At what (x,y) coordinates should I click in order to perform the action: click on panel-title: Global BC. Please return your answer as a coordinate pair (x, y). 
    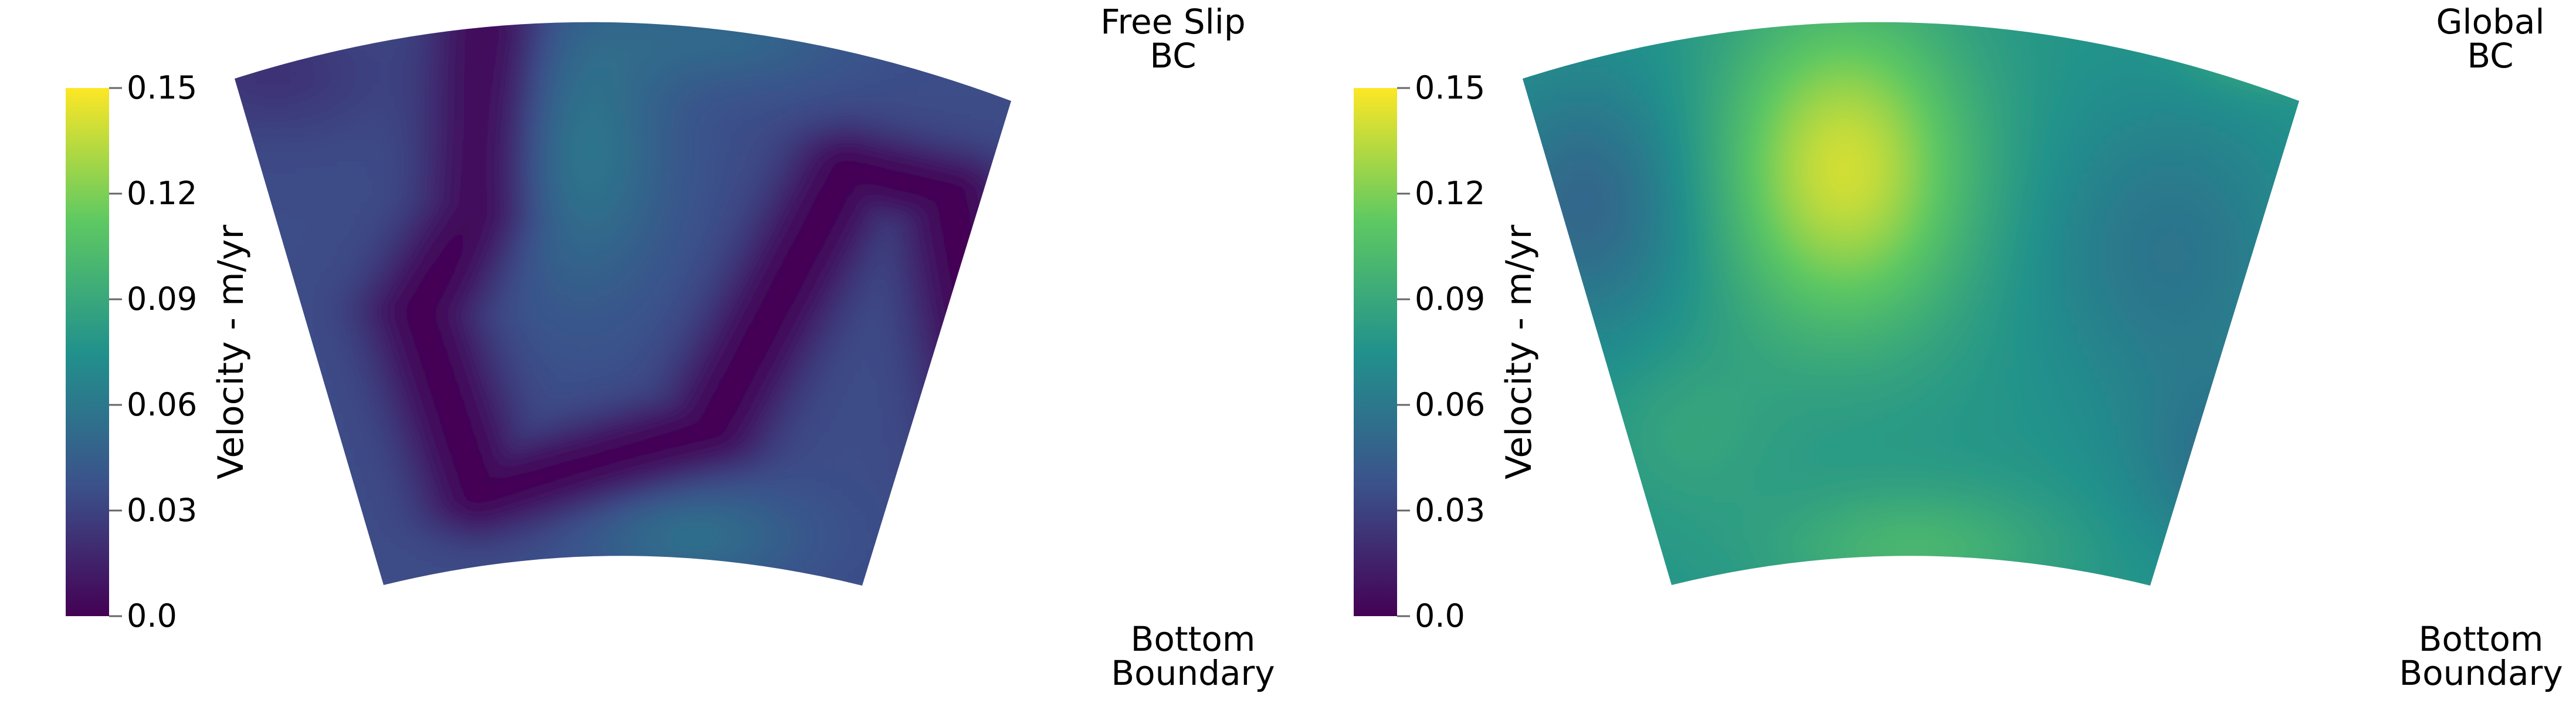
    Looking at the image, I should click on (2490, 39).